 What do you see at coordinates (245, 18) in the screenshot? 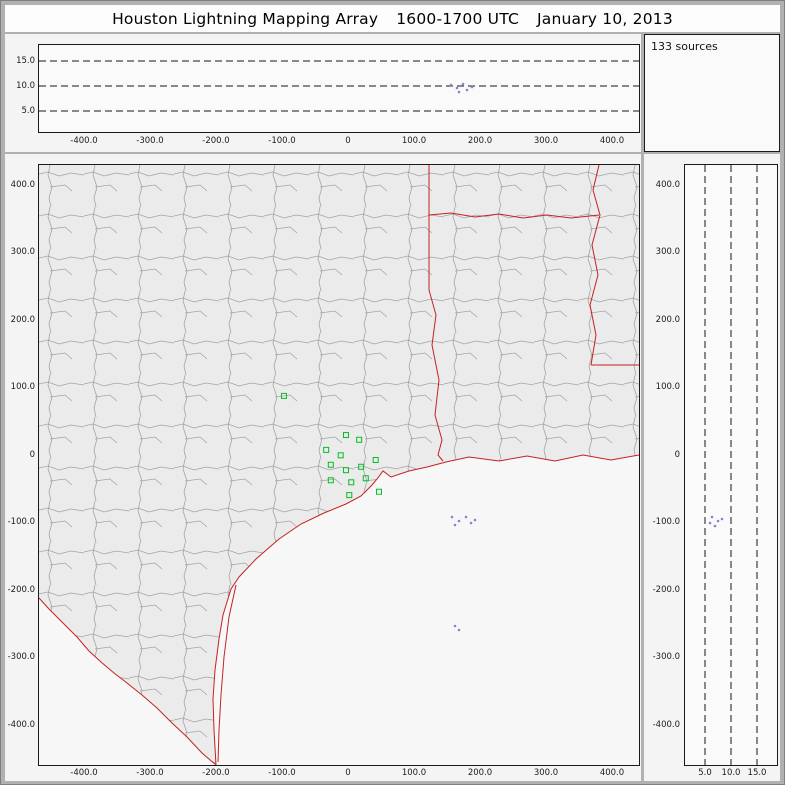
I see `title-app: Houston Lightning Mapping Array` at bounding box center [245, 18].